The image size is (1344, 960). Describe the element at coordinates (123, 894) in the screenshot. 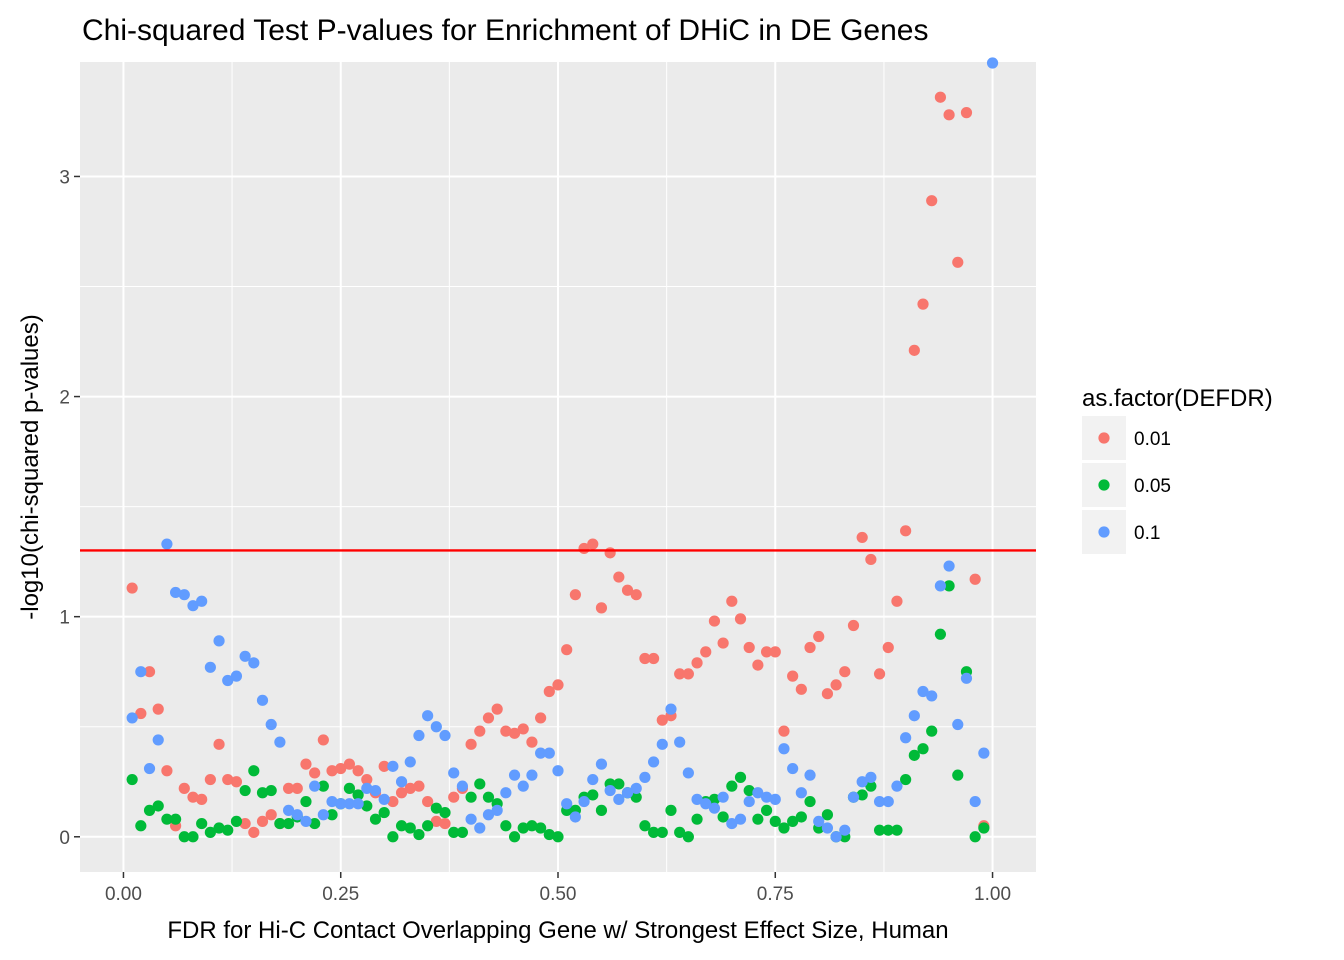

I see `x-tick-label: 0.00` at that location.